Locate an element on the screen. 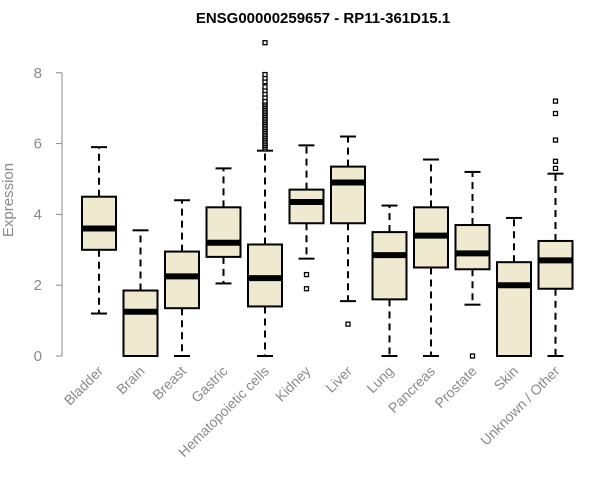 The height and width of the screenshot is (500, 600). y-tick-label: 2 is located at coordinates (38, 285).